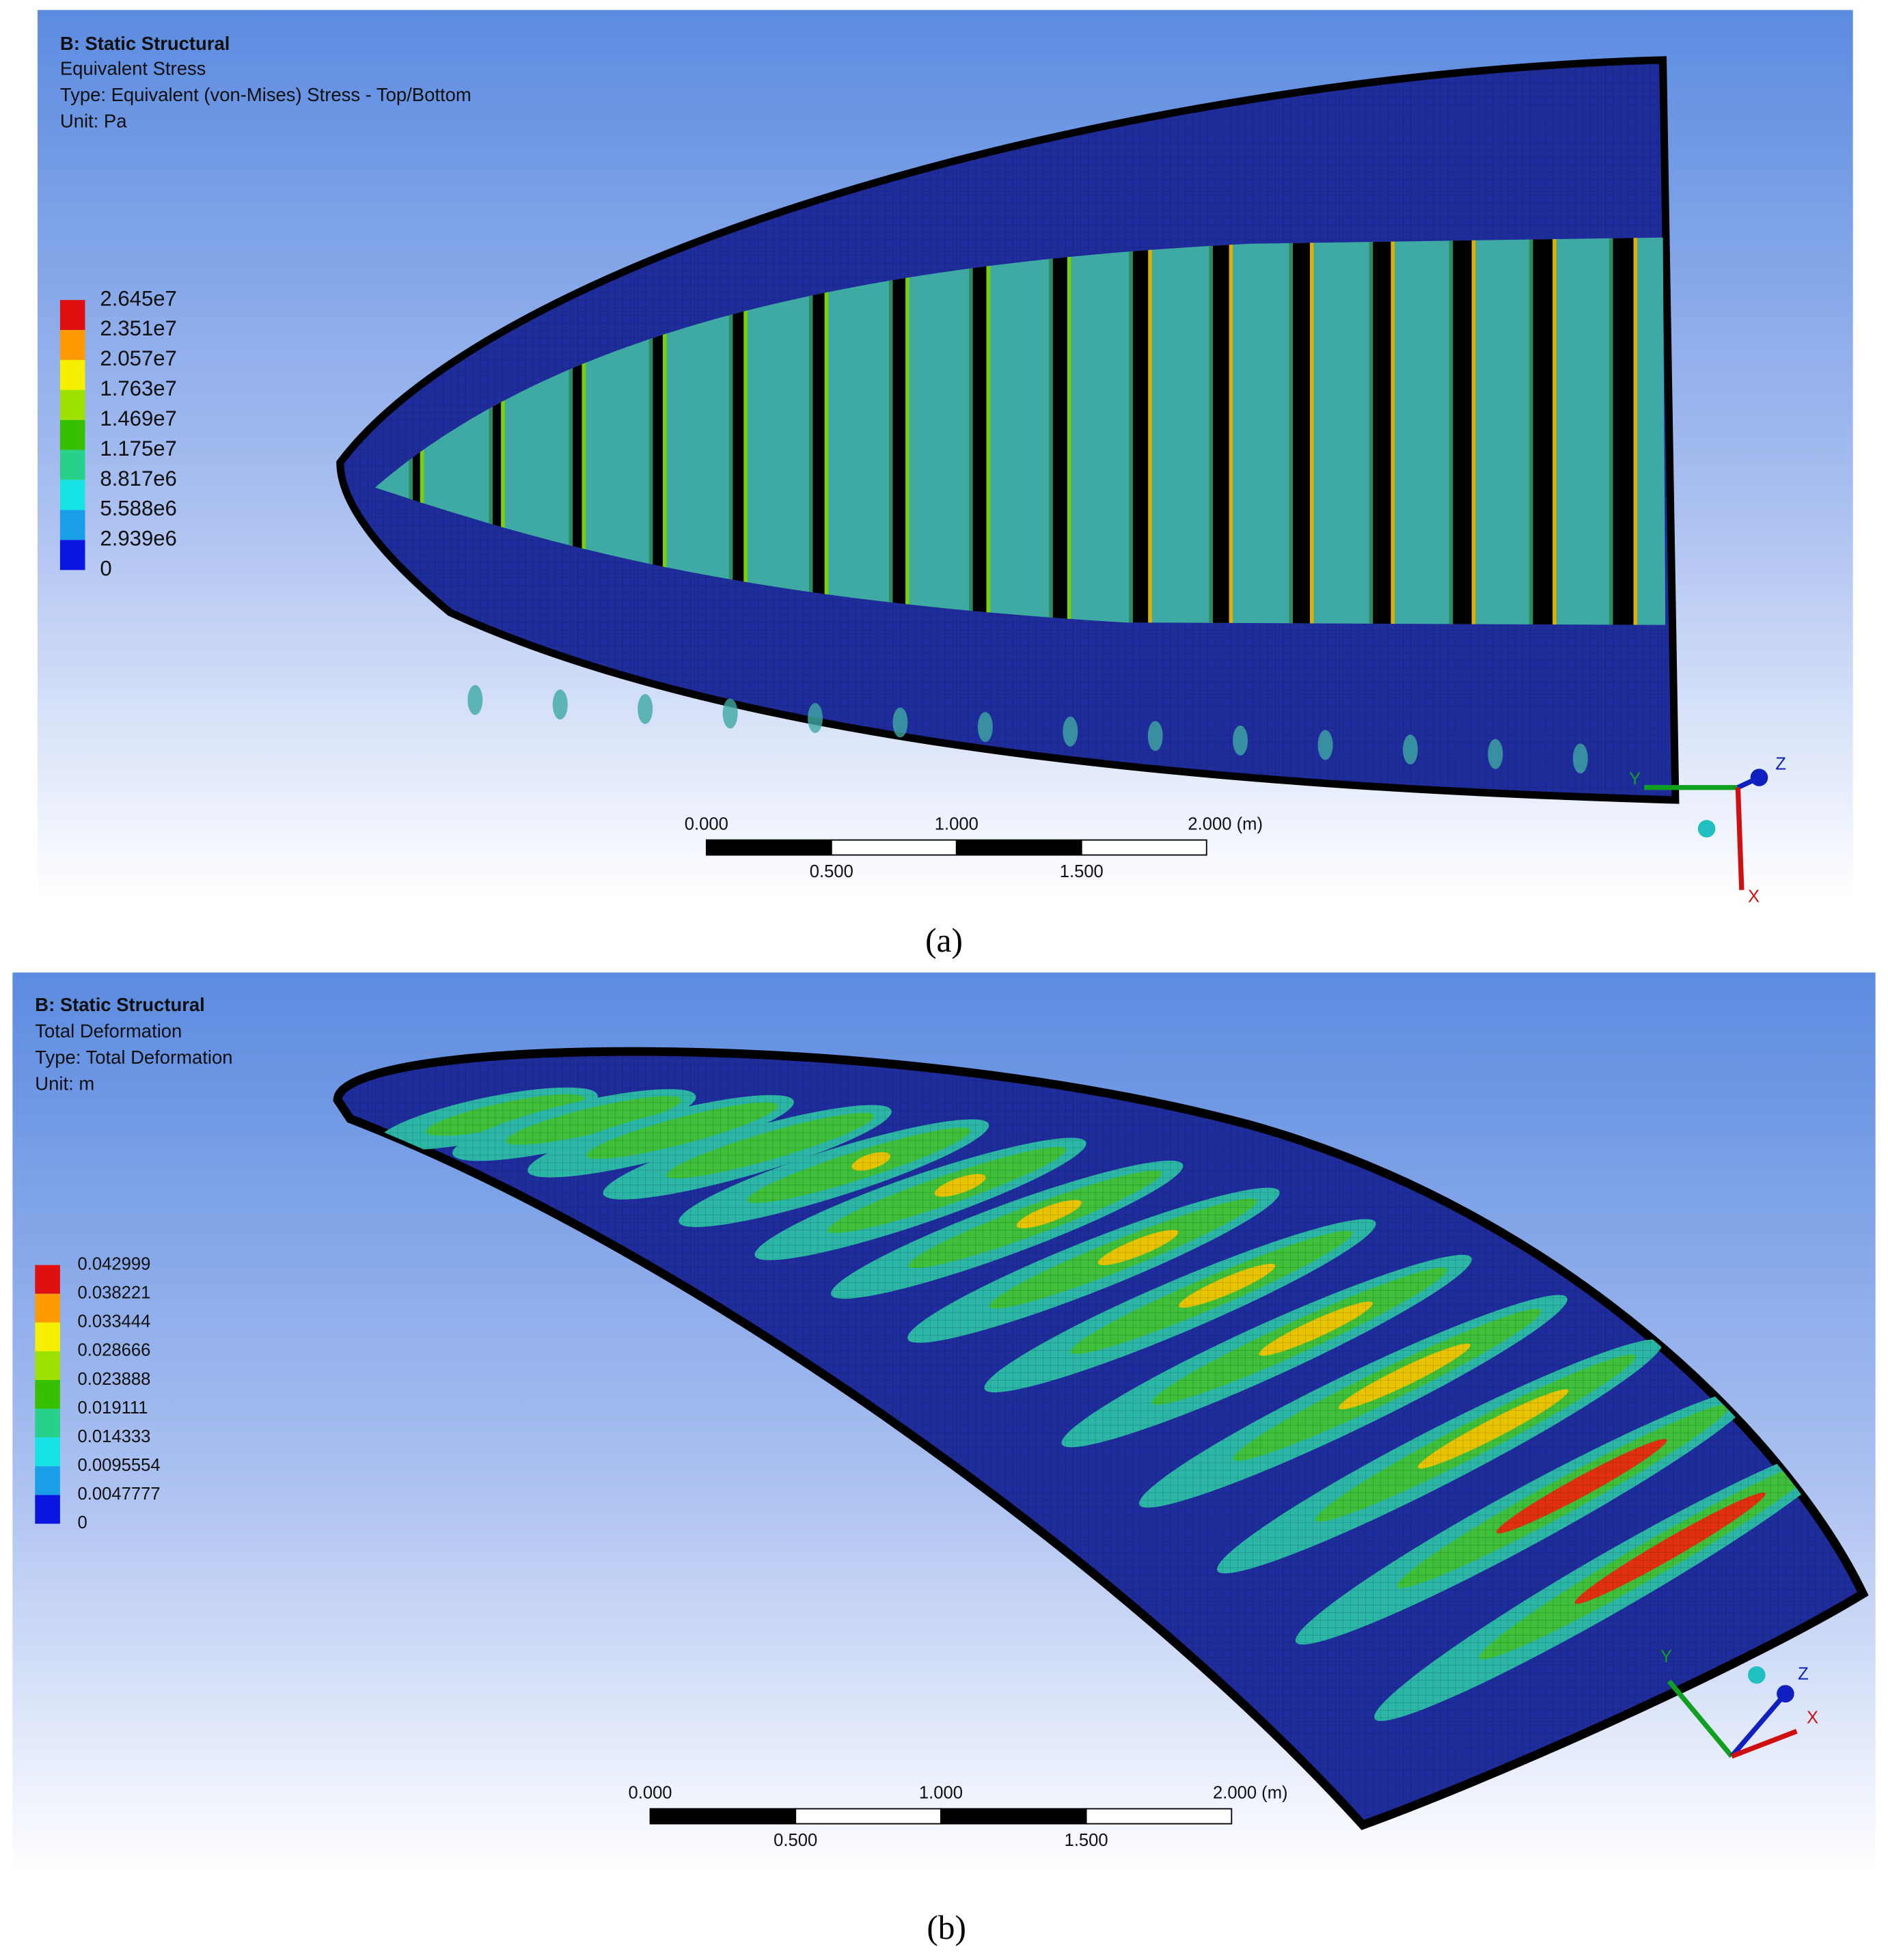 Image resolution: width=1888 pixels, height=1960 pixels. I want to click on legend-label: 2.351e7, so click(138, 328).